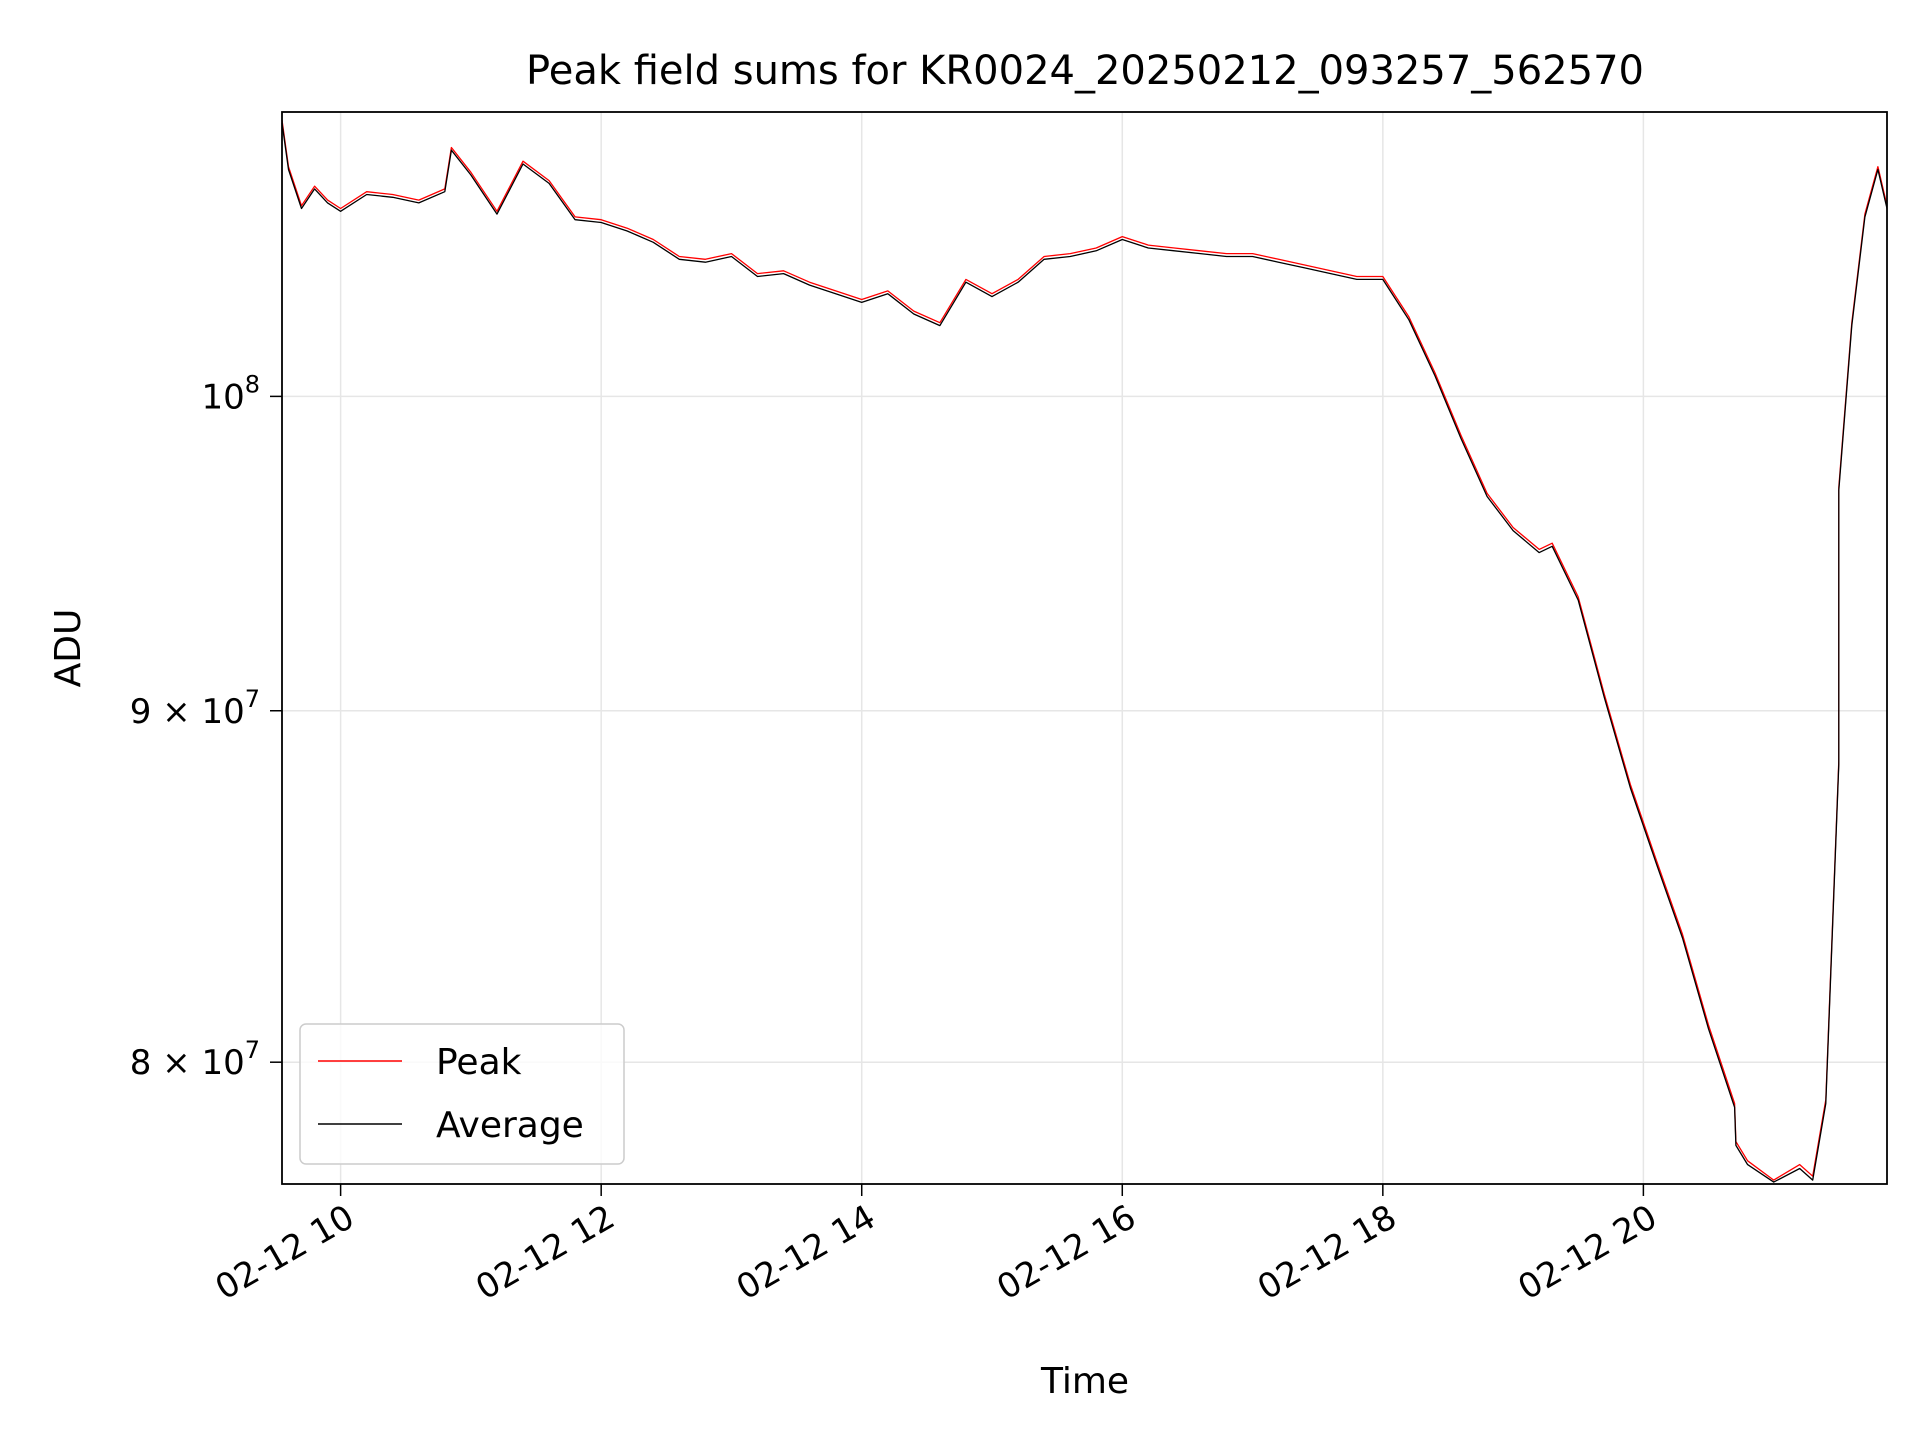 This screenshot has height=1440, width=1920. I want to click on legend-label-average: Average, so click(510, 1125).